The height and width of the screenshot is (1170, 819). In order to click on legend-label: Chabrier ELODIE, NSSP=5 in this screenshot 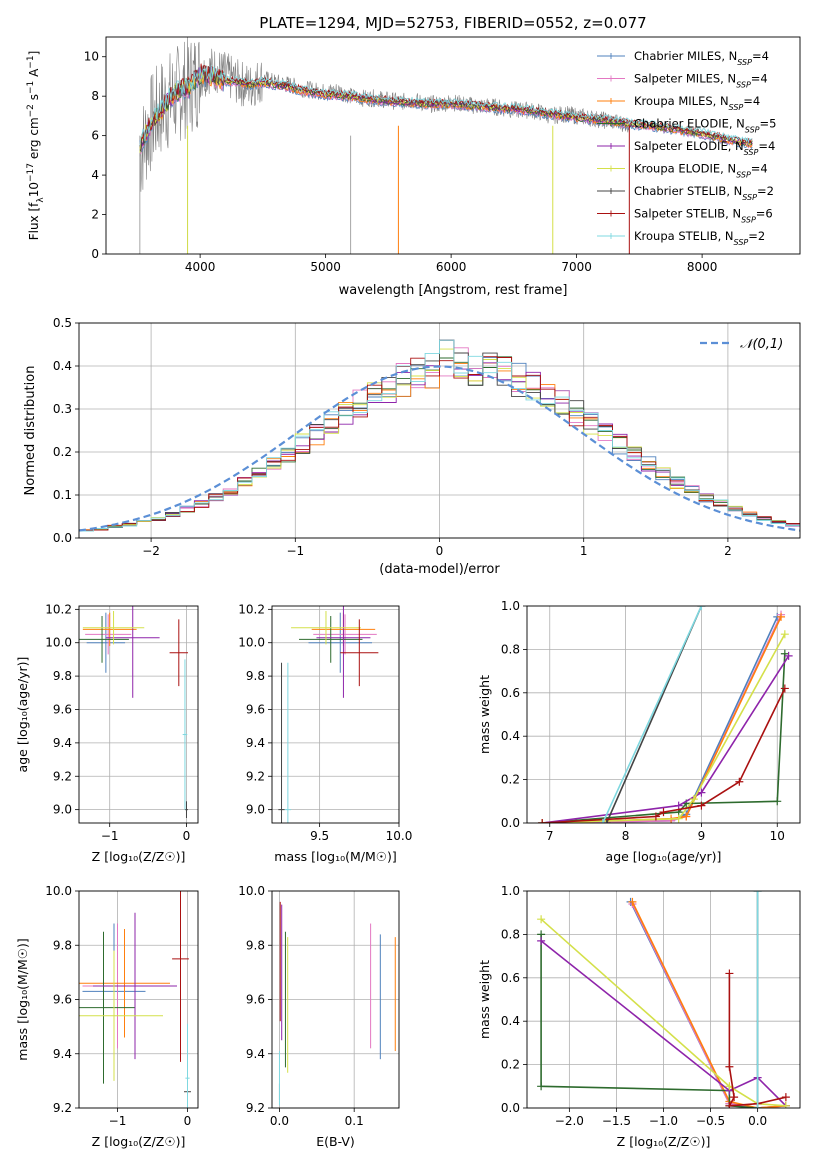, I will do `click(705, 126)`.